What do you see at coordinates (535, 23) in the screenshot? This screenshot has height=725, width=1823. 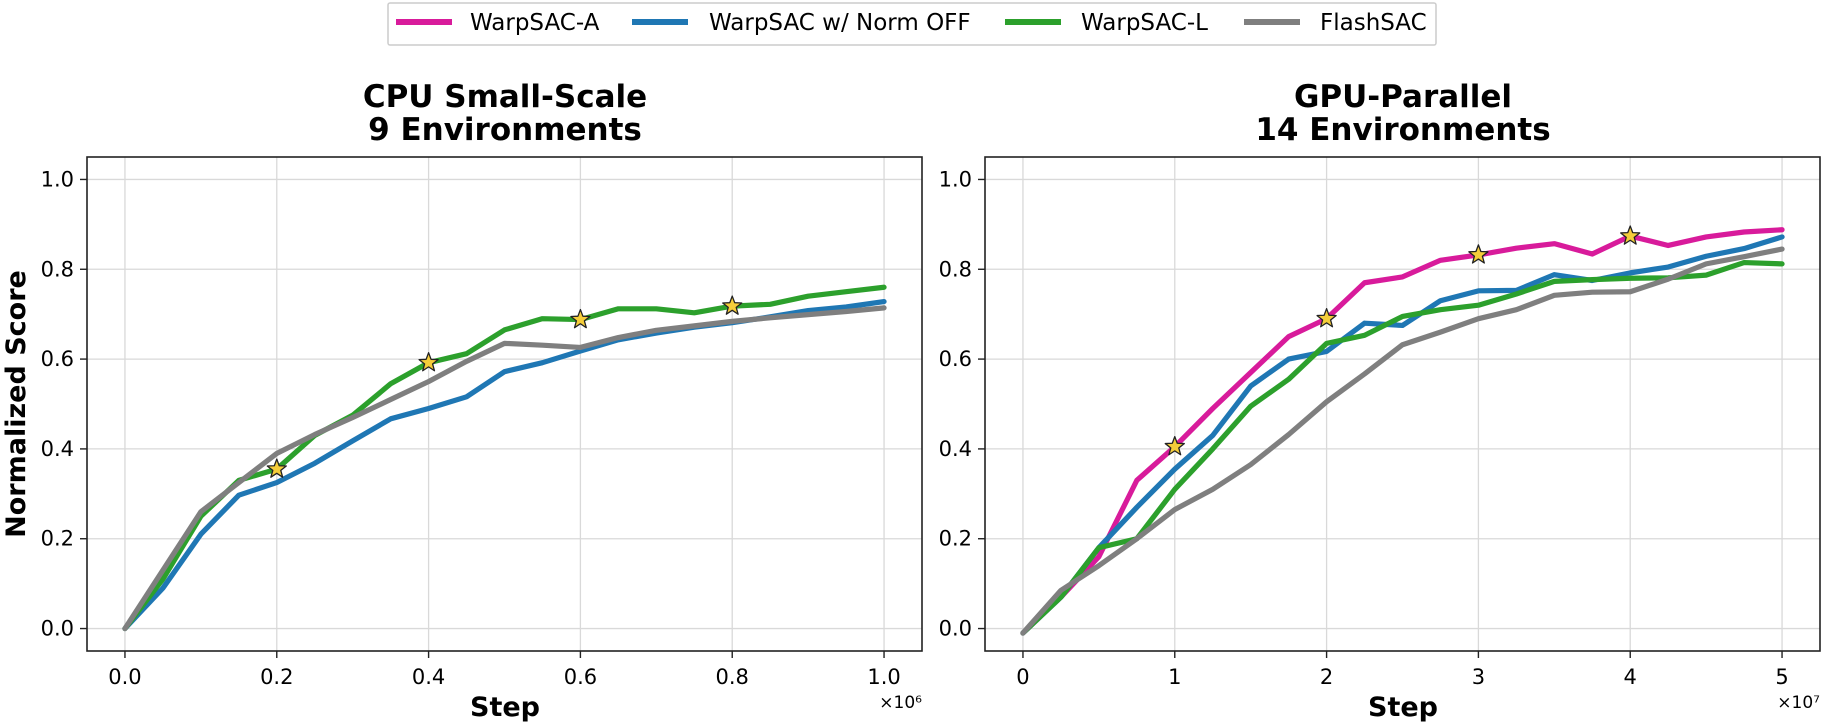 I see `legend-label-warpsac-a: WarpSAC-A` at bounding box center [535, 23].